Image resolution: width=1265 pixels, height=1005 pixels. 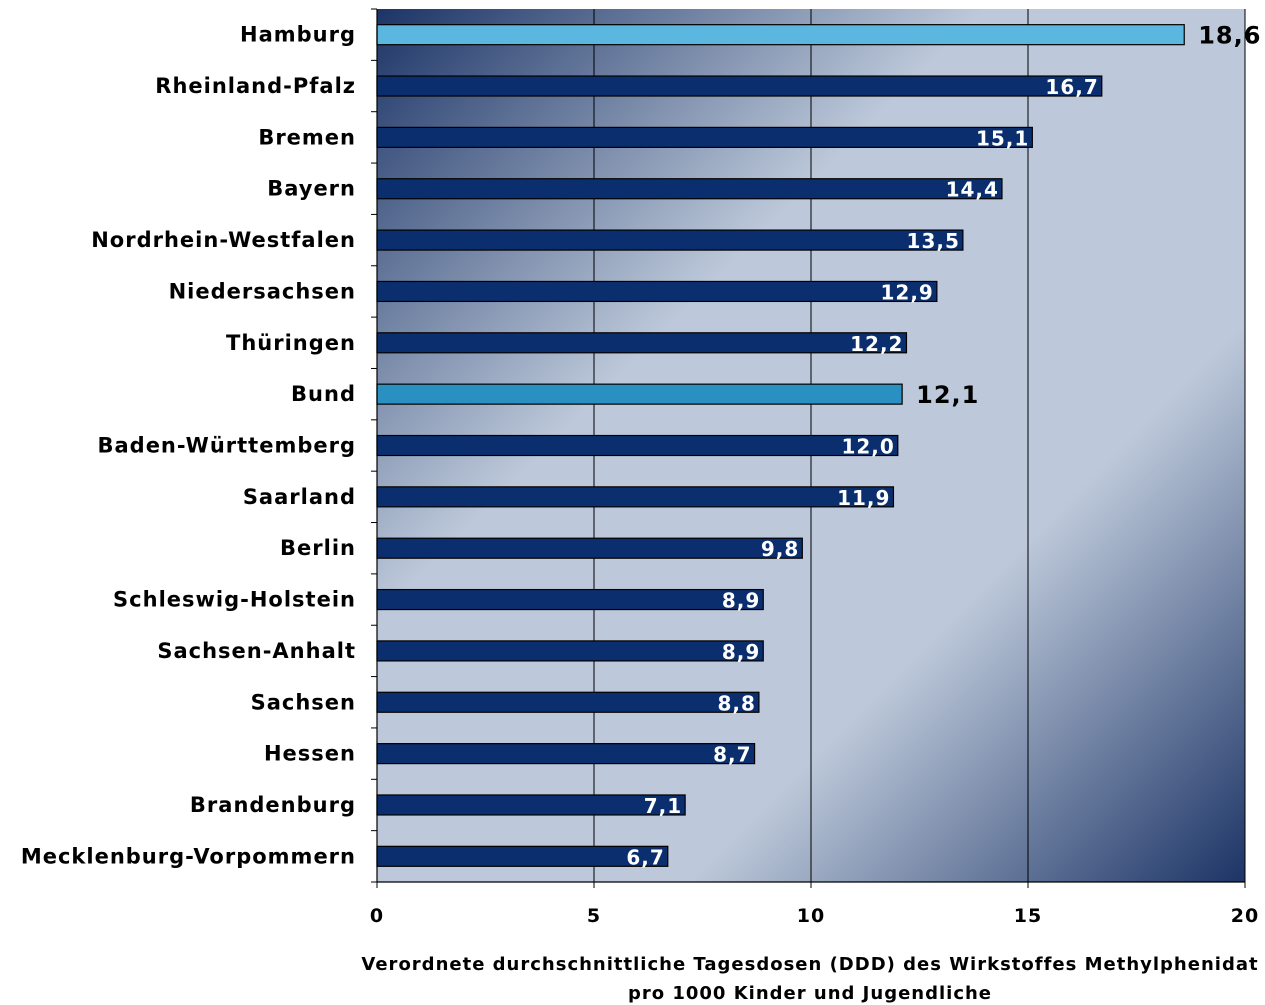 I want to click on value-label: 8,8, so click(x=736, y=703).